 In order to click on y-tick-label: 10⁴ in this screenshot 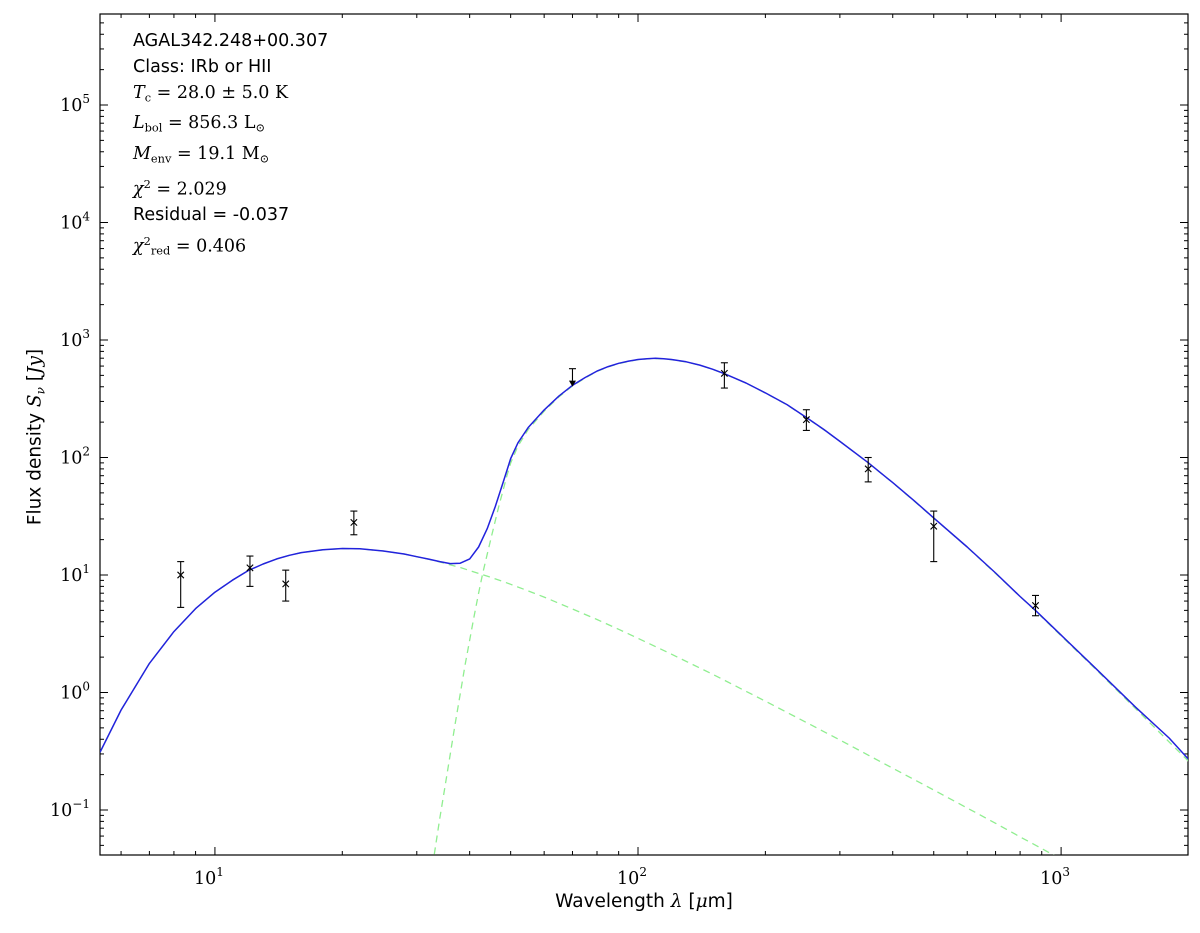, I will do `click(75, 222)`.